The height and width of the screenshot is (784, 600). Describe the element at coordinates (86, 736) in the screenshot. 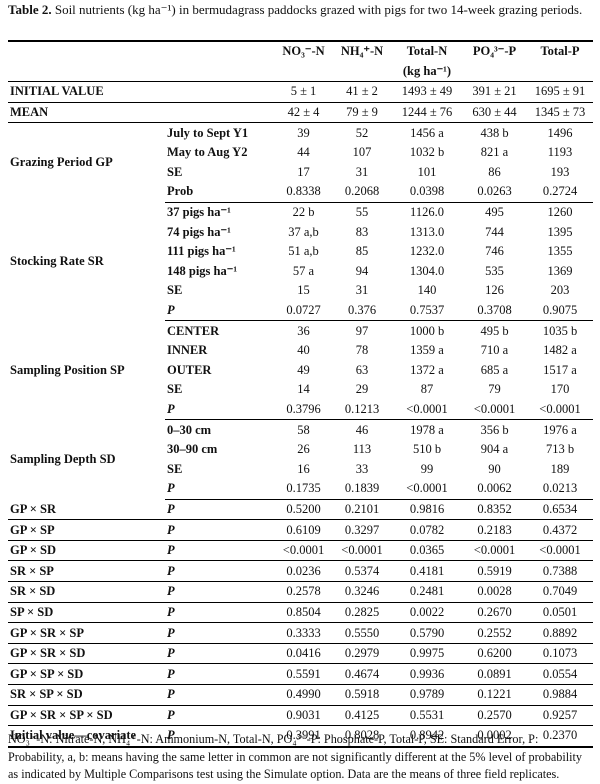

I see `row-label: Initial value—covariate` at that location.